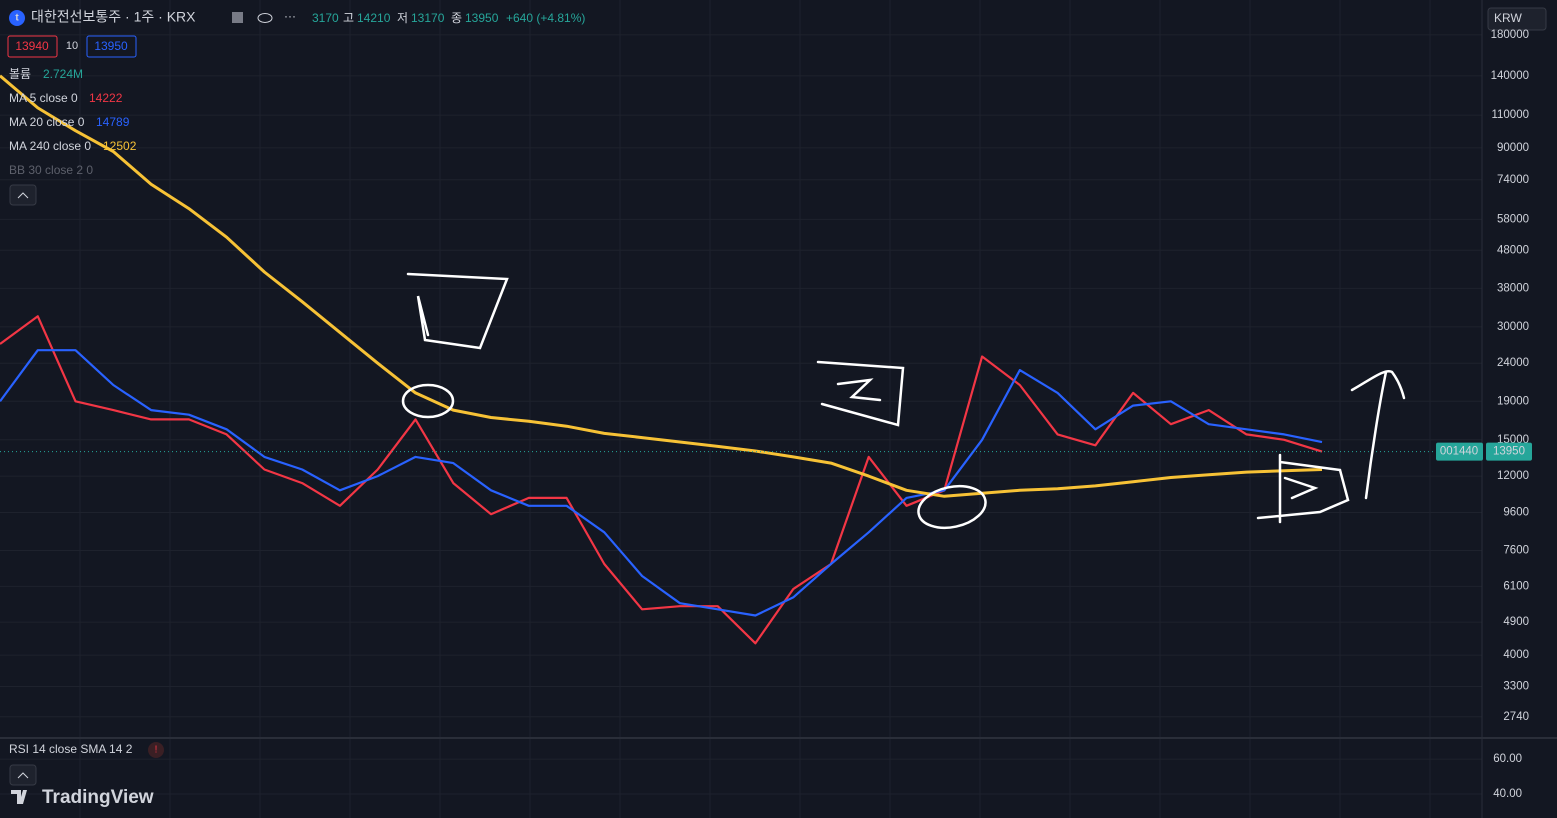  I want to click on price-tag-label: 13950, so click(1509, 452).